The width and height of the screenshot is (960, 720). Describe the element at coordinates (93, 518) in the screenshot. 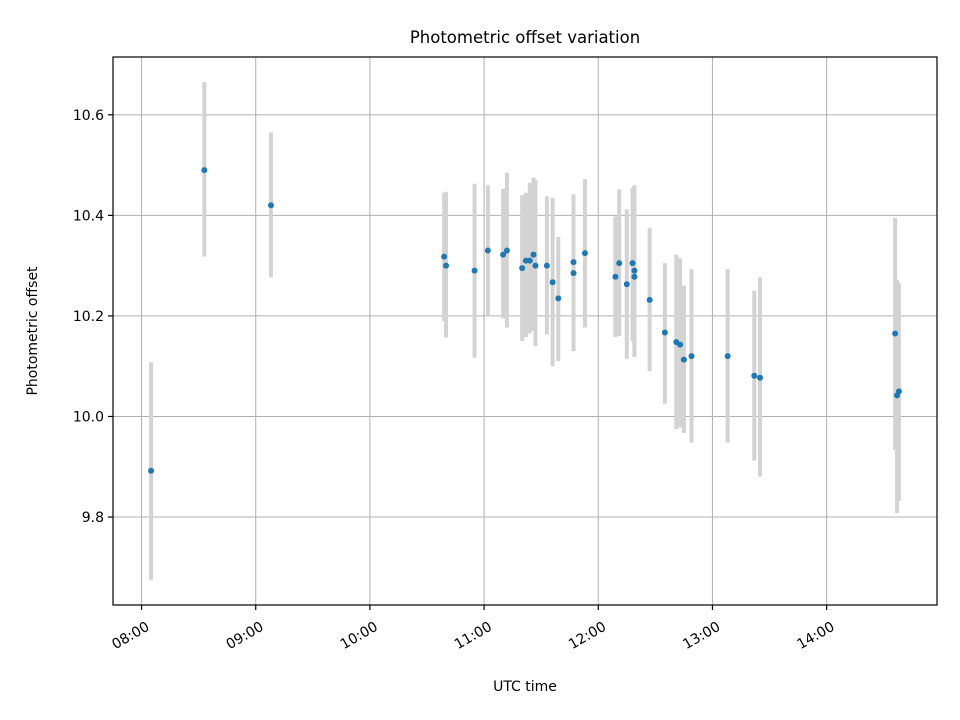

I see `y-tick-label-0: 9.8` at that location.